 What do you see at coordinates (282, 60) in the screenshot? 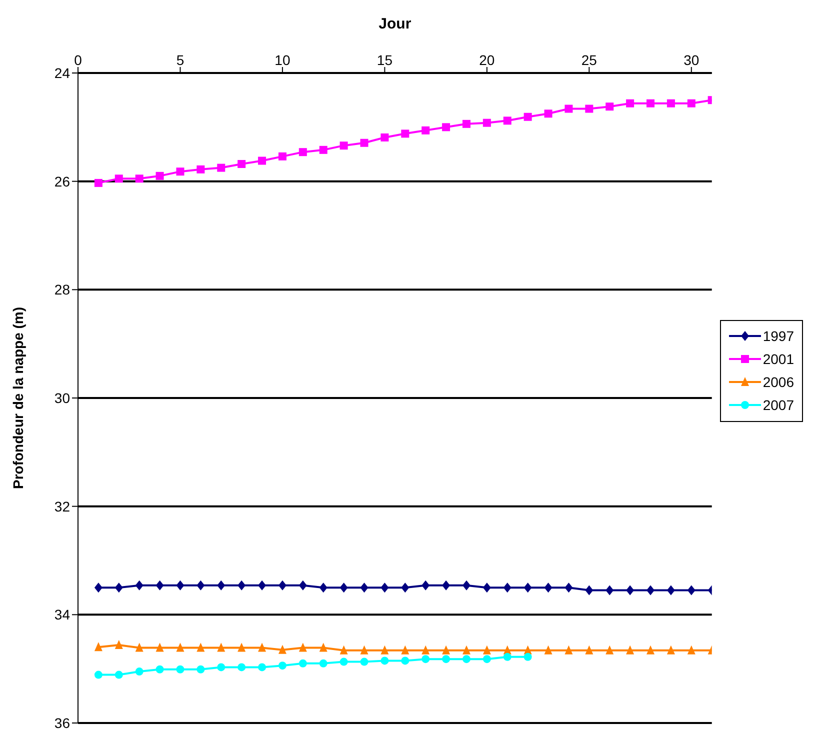
I see `x-tick-label: 10` at bounding box center [282, 60].